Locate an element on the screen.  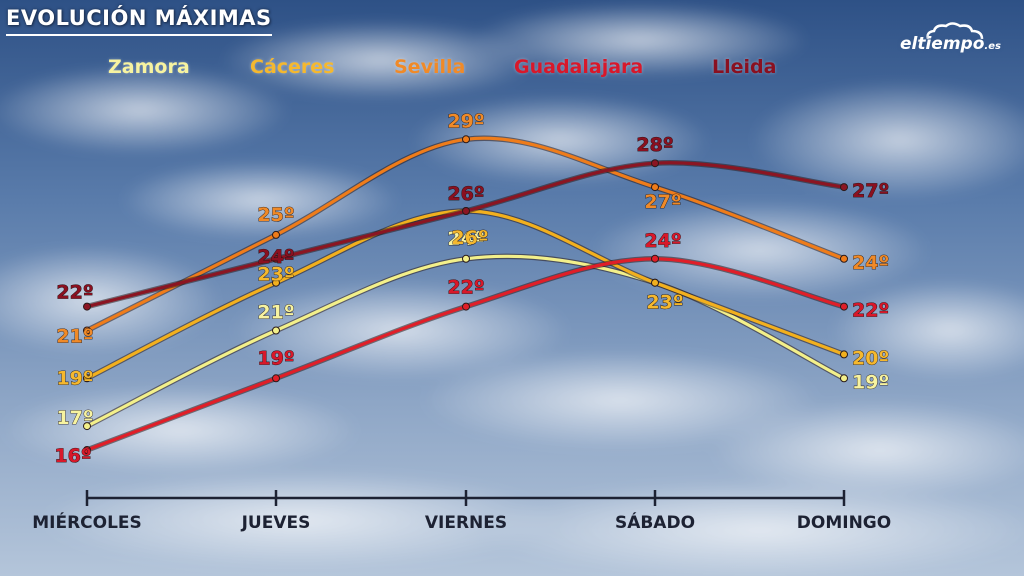
title-underline is located at coordinates (139, 35).